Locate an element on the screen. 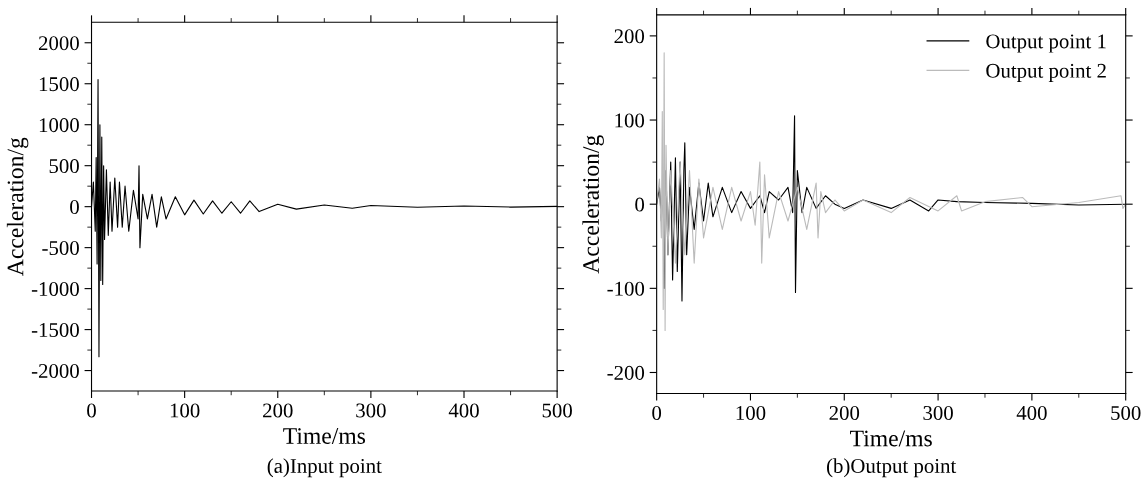  legend-label: Output point 1 is located at coordinates (1046, 43).